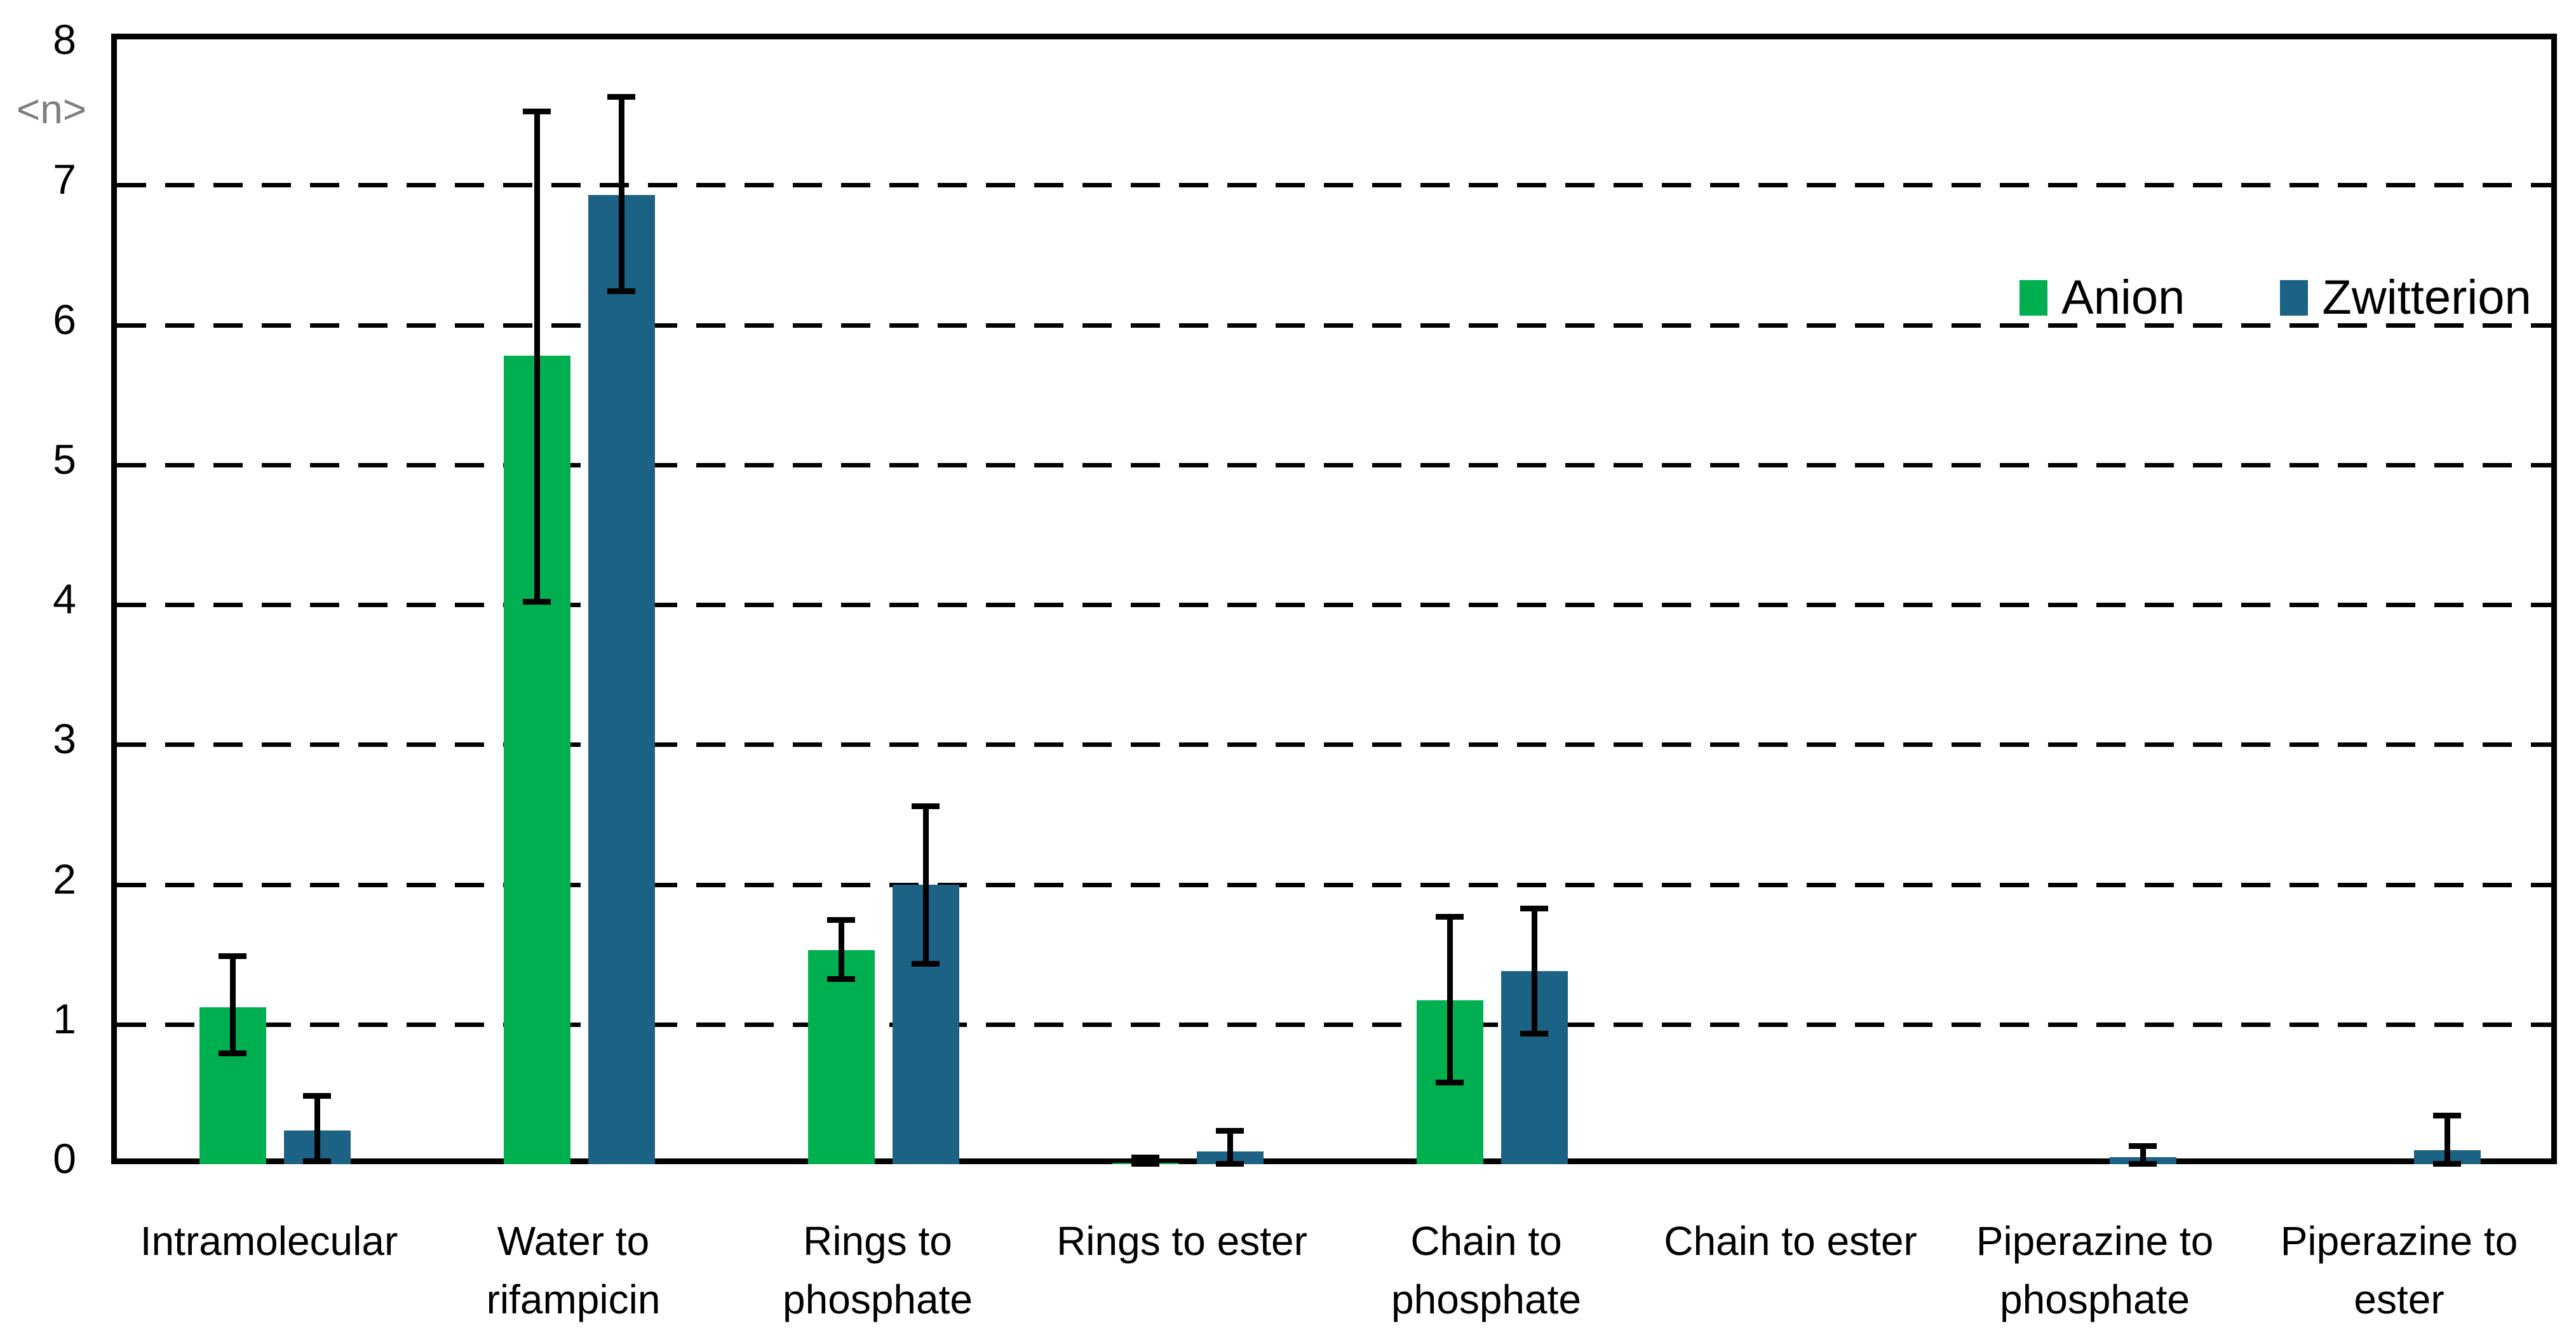 This screenshot has width=2576, height=1335. I want to click on category-label-1: Intramolecular, so click(269, 1241).